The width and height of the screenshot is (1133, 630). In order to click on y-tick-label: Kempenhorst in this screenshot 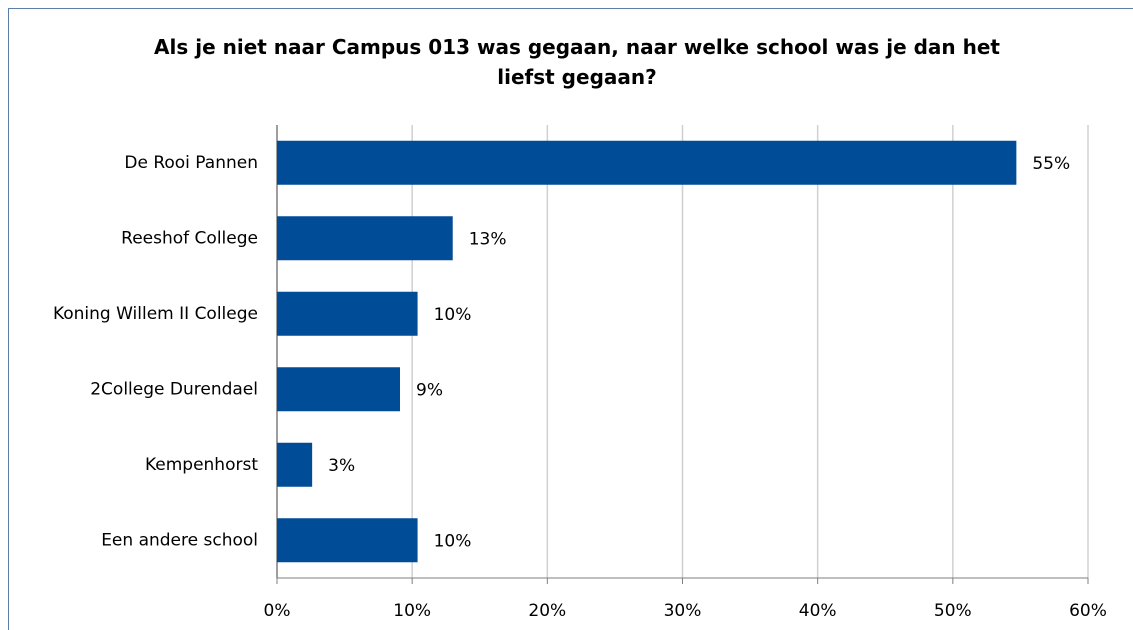, I will do `click(201, 465)`.